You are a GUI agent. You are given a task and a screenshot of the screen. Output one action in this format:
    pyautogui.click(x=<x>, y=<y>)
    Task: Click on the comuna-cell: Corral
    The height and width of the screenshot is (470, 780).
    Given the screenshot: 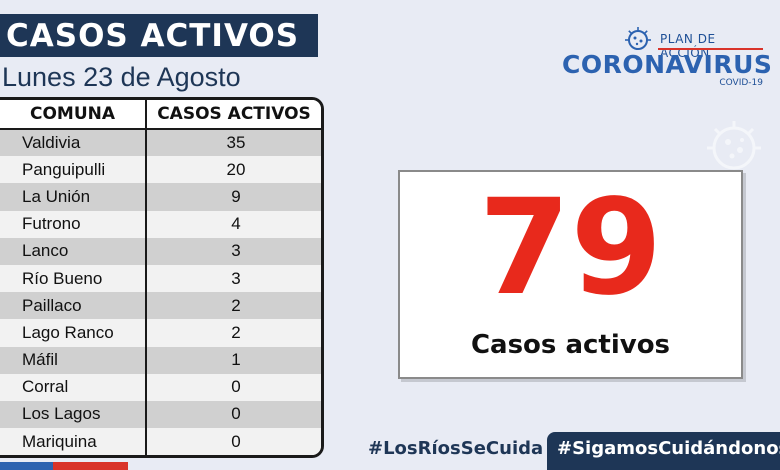 What is the action you would take?
    pyautogui.click(x=73, y=387)
    